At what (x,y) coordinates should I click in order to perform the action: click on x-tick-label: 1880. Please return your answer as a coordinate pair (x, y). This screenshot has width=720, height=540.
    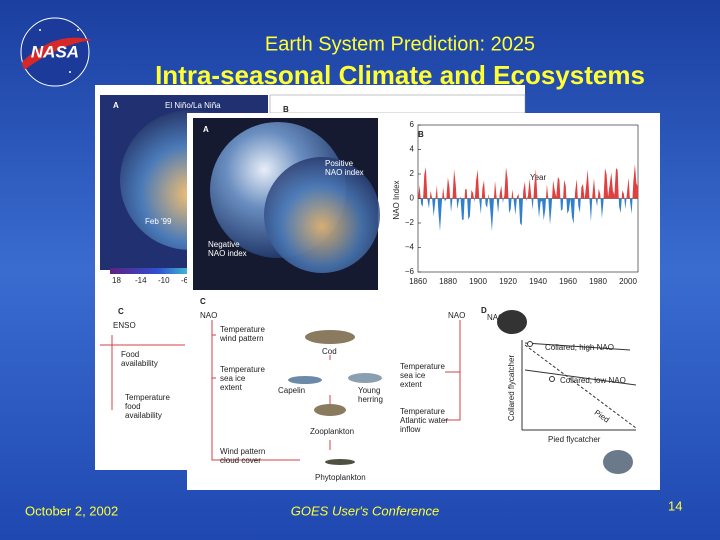
    Looking at the image, I should click on (448, 281).